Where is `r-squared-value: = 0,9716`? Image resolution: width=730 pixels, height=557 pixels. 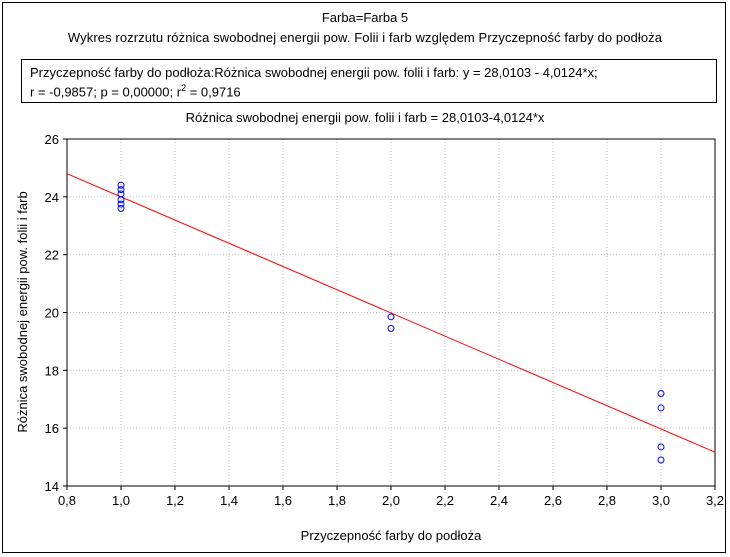 r-squared-value: = 0,9716 is located at coordinates (213, 92).